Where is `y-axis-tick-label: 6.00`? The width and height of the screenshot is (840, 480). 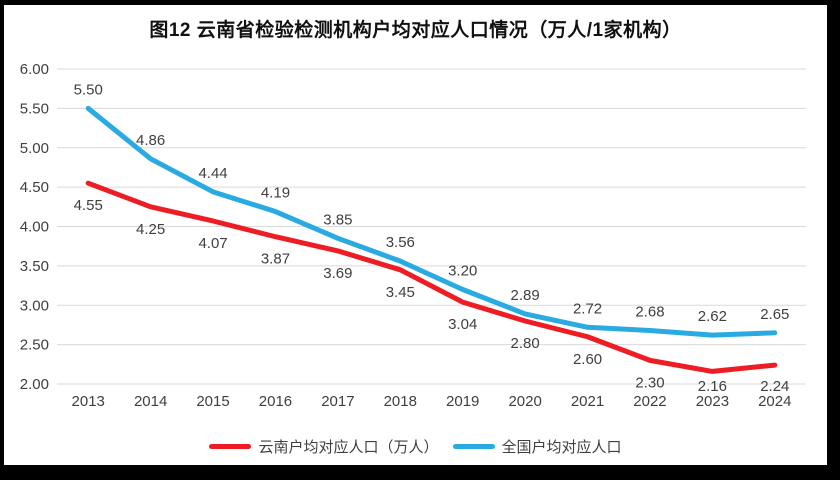 y-axis-tick-label: 6.00 is located at coordinates (34, 69).